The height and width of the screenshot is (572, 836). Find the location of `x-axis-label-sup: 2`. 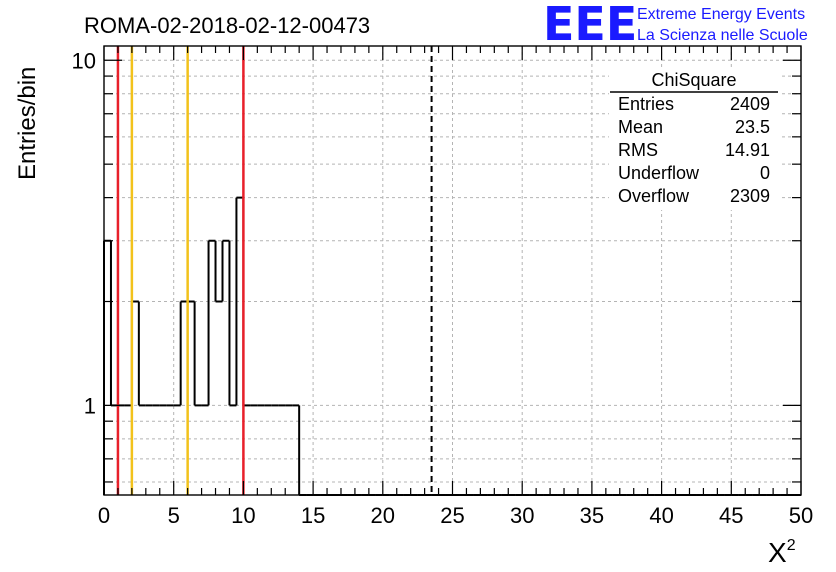

x-axis-label-sup: 2 is located at coordinates (791, 545).